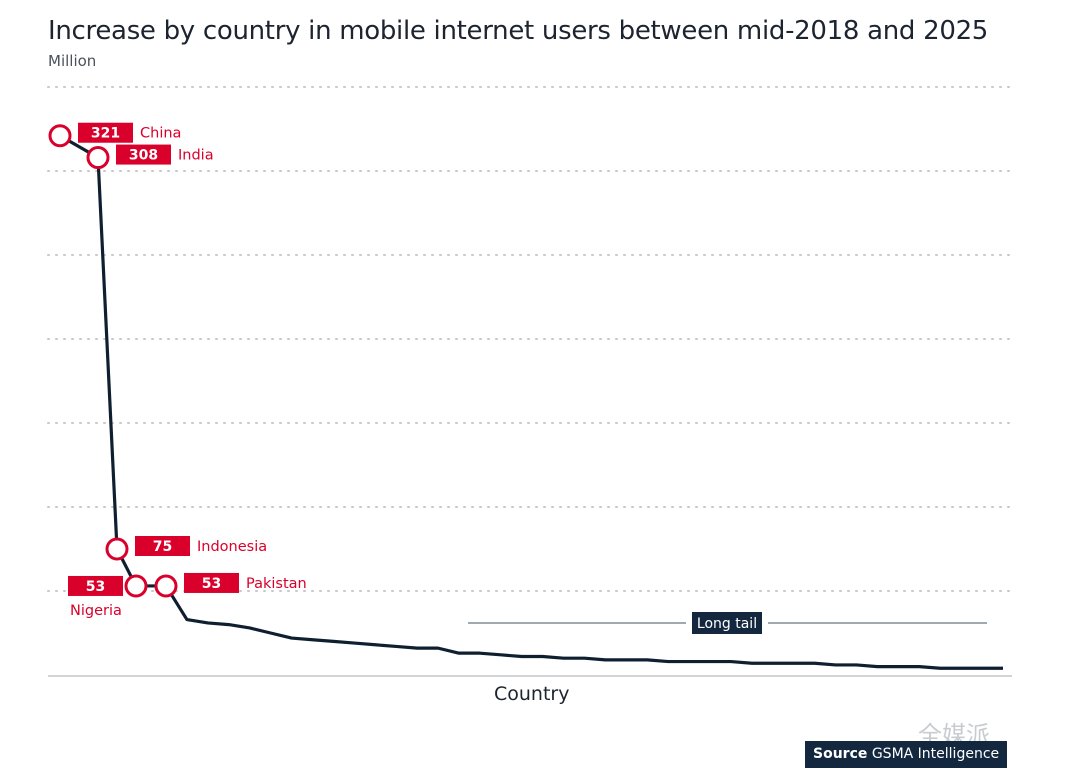 The image size is (1080, 780). What do you see at coordinates (72, 61) in the screenshot?
I see `chart-subtitle: Million` at bounding box center [72, 61].